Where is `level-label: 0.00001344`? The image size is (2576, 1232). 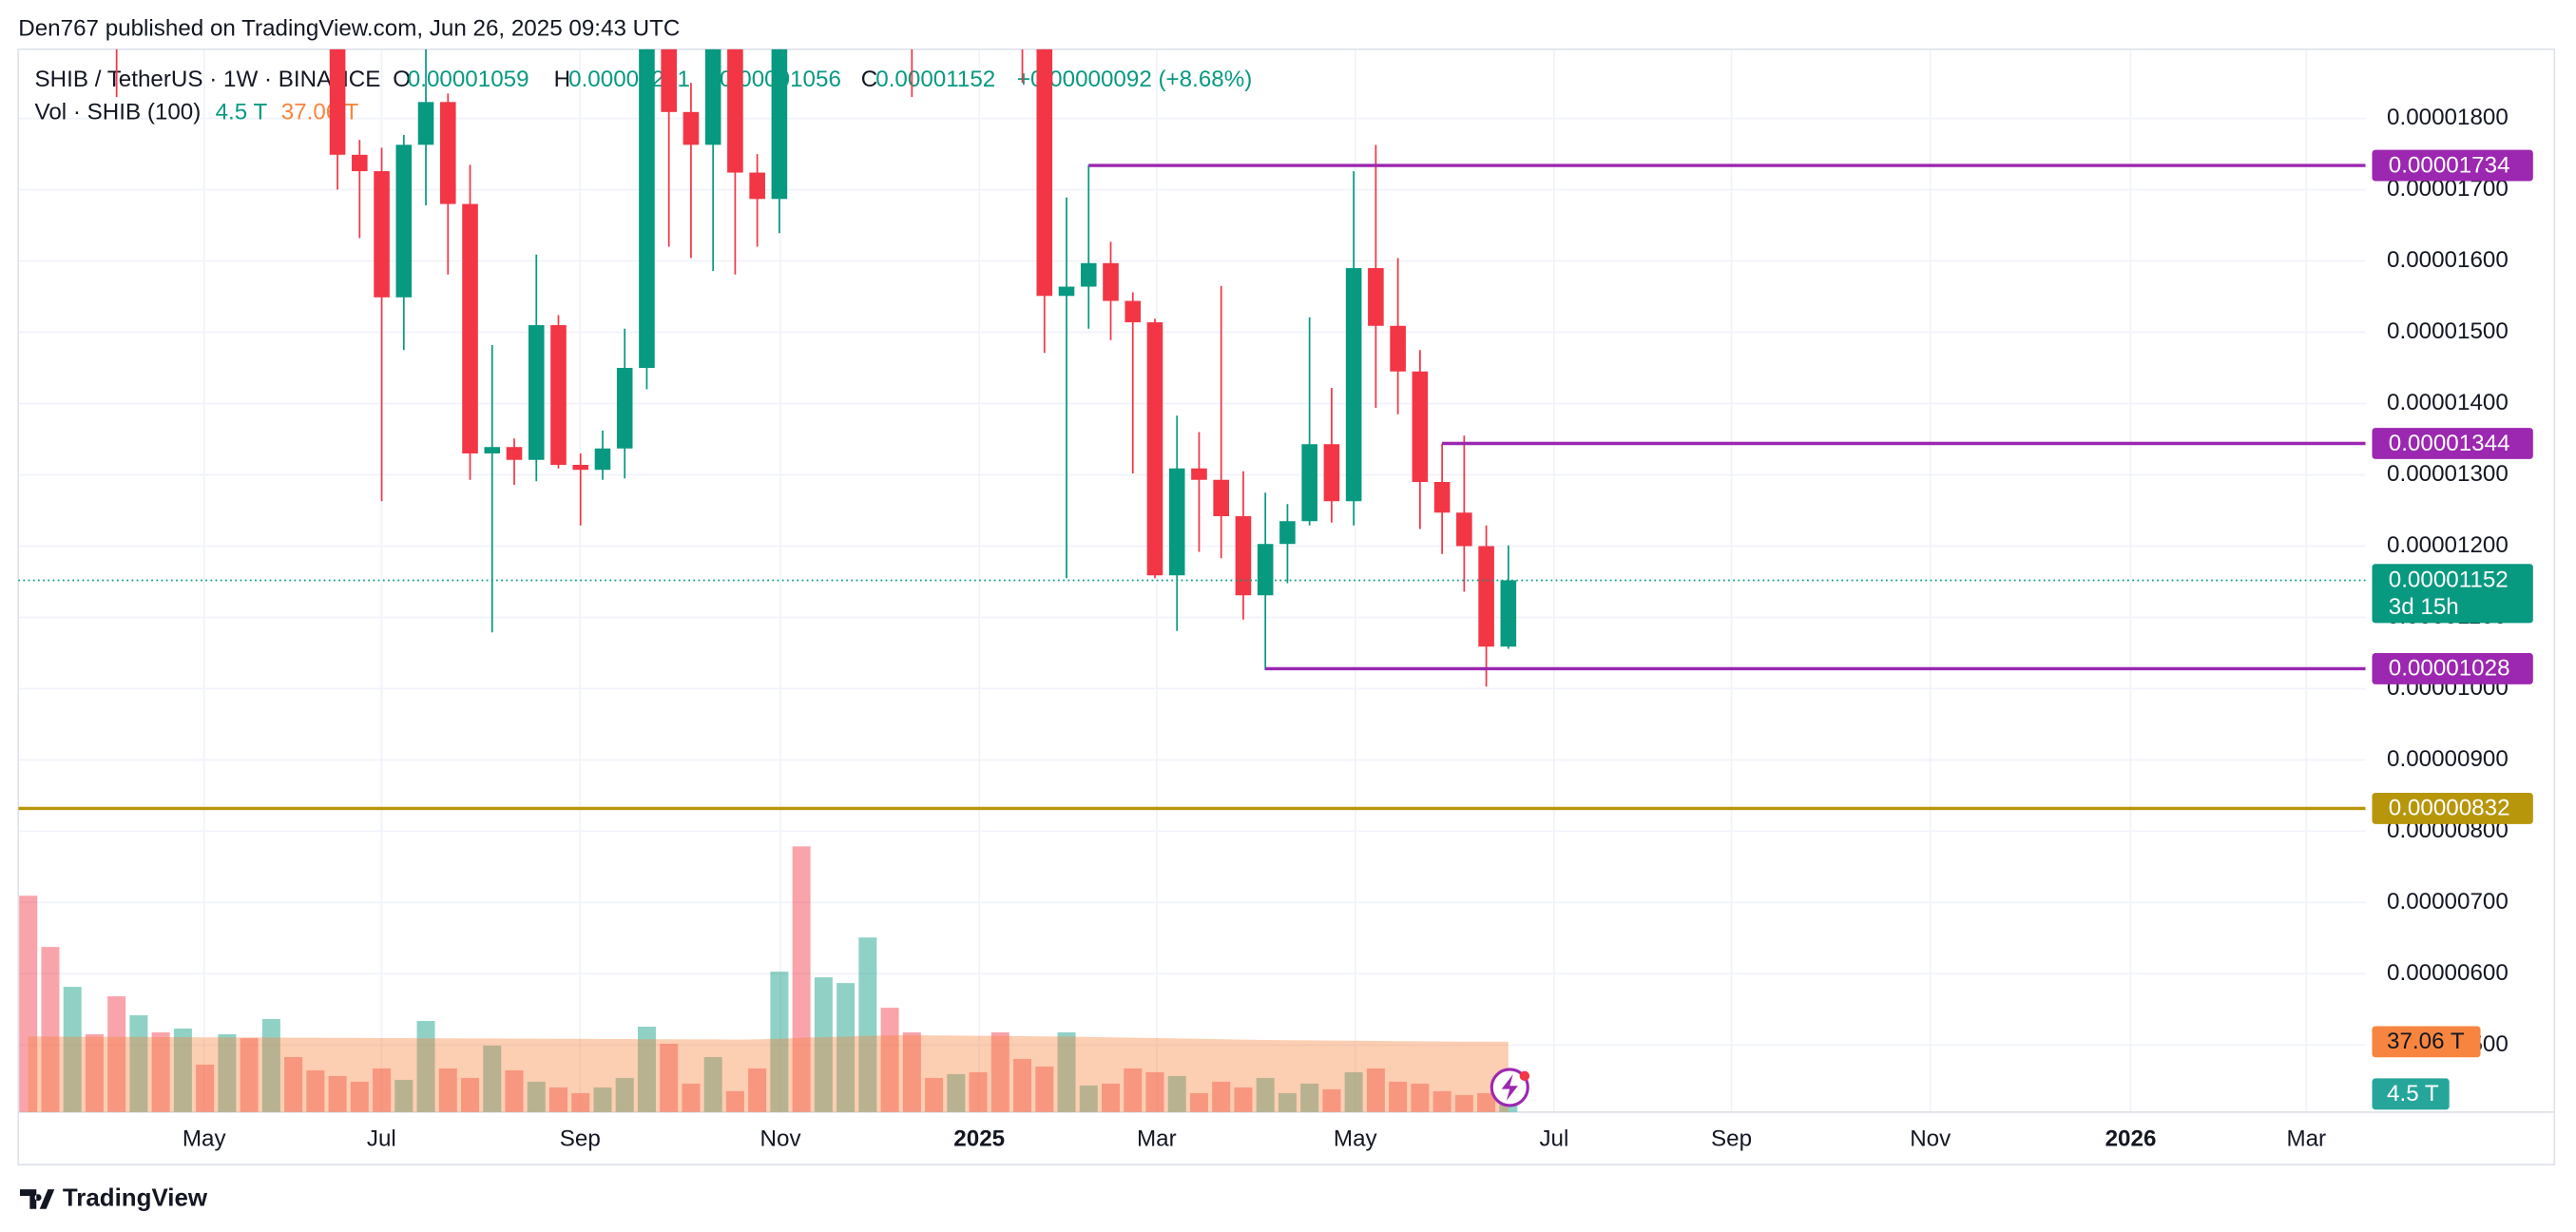
level-label: 0.00001344 is located at coordinates (2450, 443).